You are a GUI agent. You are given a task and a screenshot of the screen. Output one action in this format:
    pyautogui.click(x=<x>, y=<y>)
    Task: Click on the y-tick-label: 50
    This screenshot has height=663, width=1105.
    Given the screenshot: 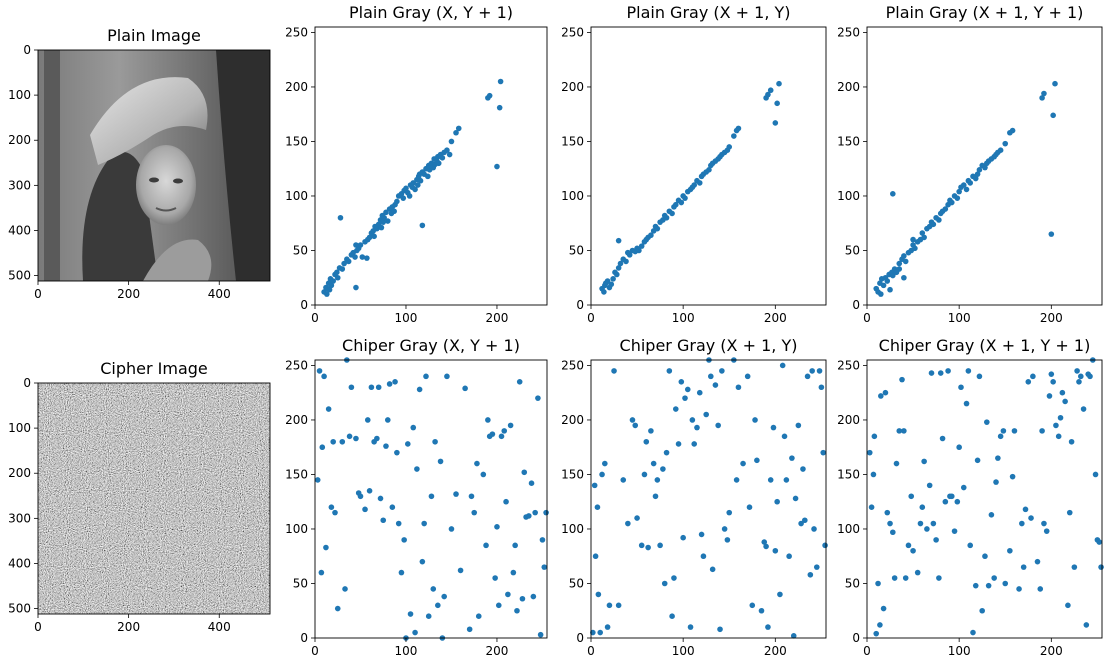 What is the action you would take?
    pyautogui.click(x=300, y=583)
    